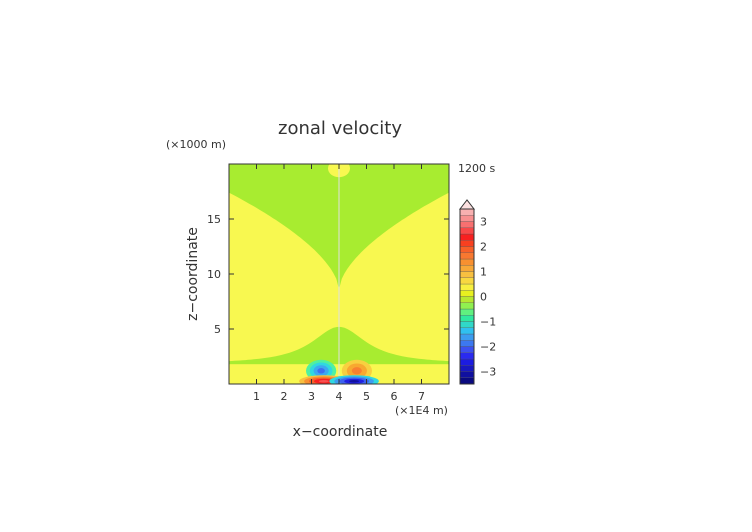 This screenshot has width=752, height=532. I want to click on x-axis-label: x−coordinate, so click(340, 432).